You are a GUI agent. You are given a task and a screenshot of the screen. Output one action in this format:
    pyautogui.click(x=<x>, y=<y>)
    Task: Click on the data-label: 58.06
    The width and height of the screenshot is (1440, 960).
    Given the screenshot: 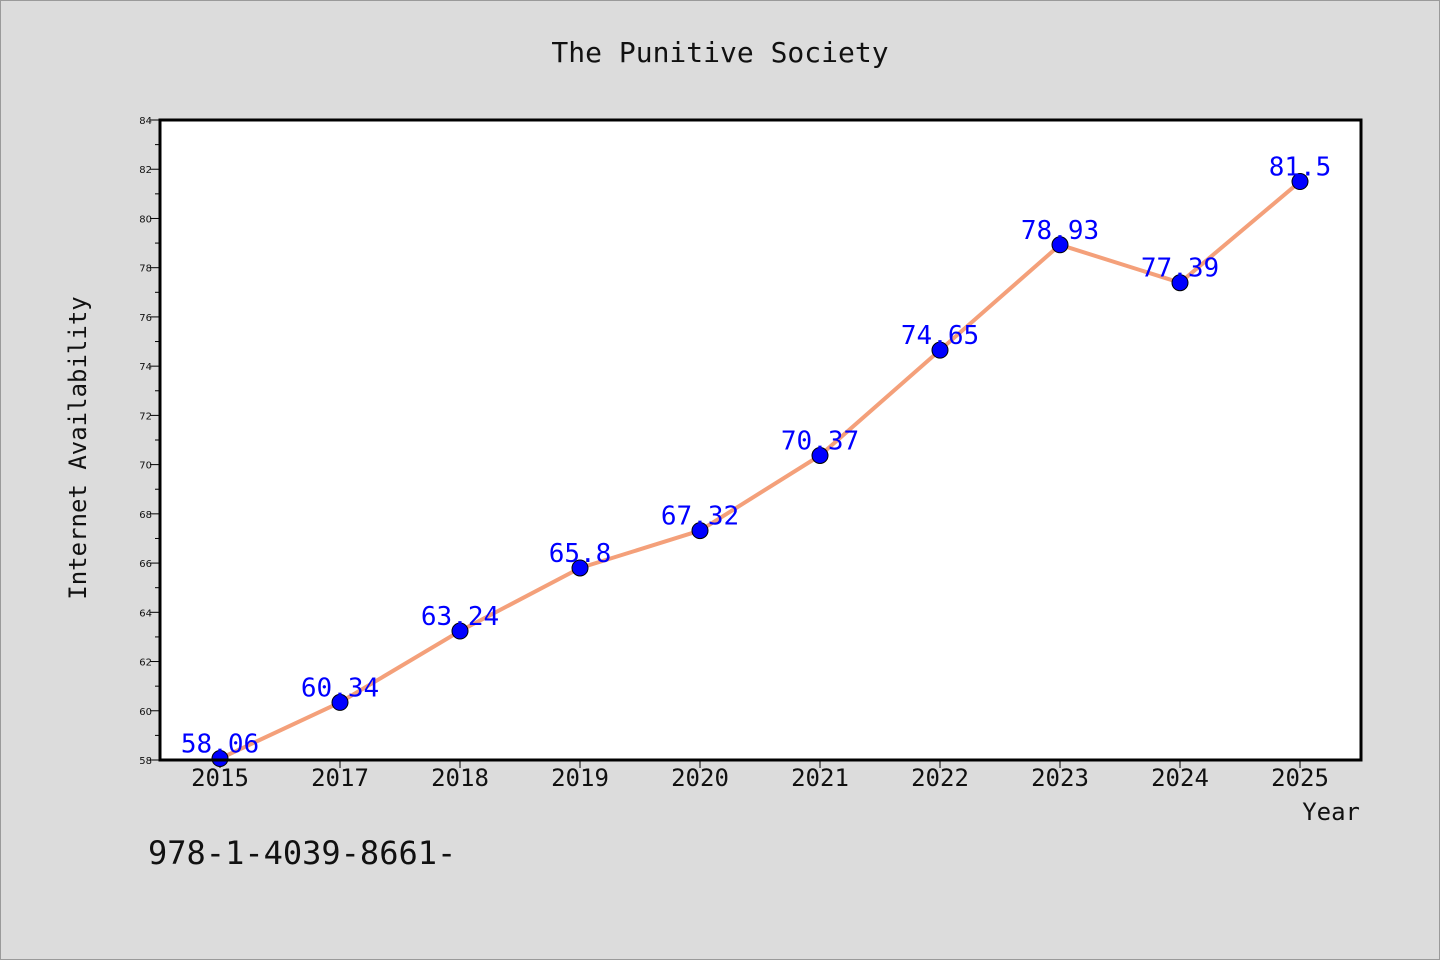 What is the action you would take?
    pyautogui.click(x=220, y=745)
    